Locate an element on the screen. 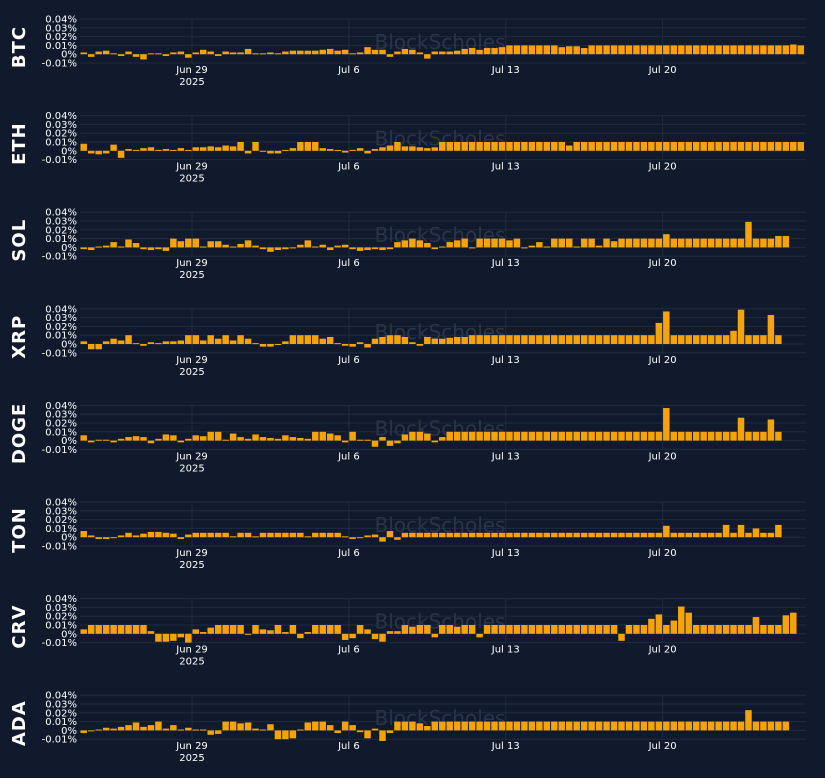 This screenshot has height=778, width=825. xrp-x-tick-label: Jul 20 is located at coordinates (662, 360).